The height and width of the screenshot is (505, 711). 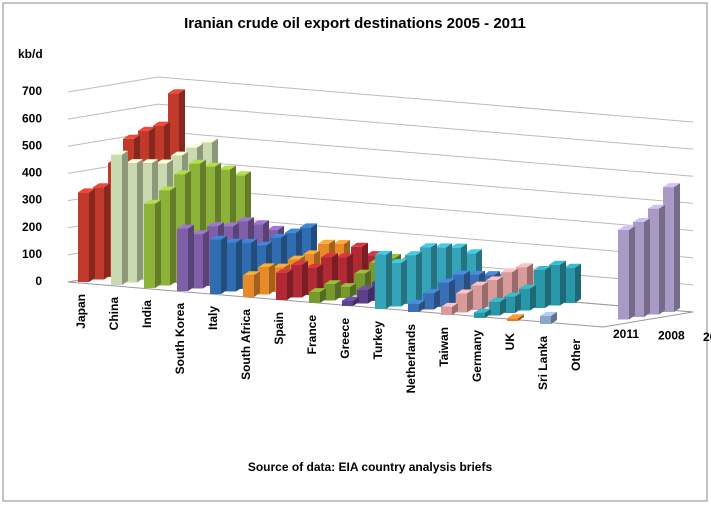 What do you see at coordinates (380, 99) in the screenshot?
I see `grid-line` at bounding box center [380, 99].